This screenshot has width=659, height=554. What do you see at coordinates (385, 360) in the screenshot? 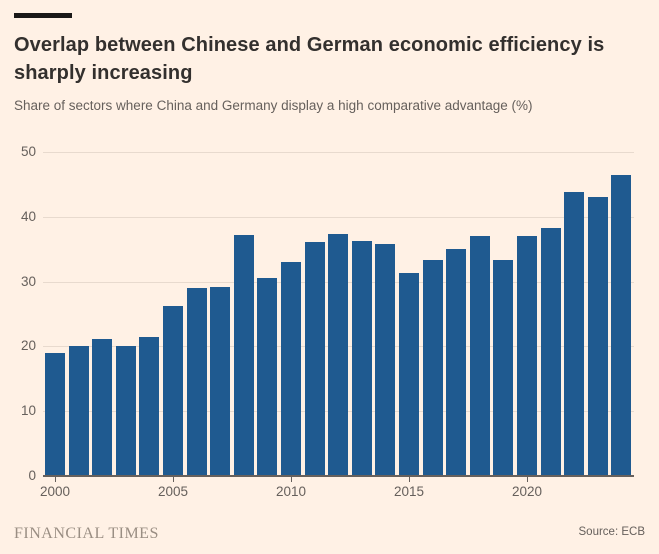
I see `bar-2014` at bounding box center [385, 360].